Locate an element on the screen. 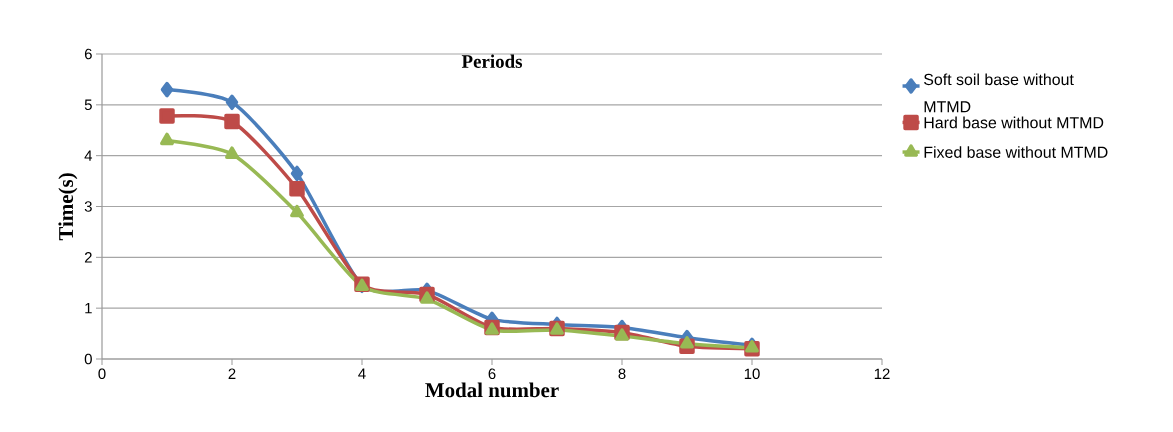 This screenshot has height=432, width=1173. x-tick-label: 6 is located at coordinates (492, 374).